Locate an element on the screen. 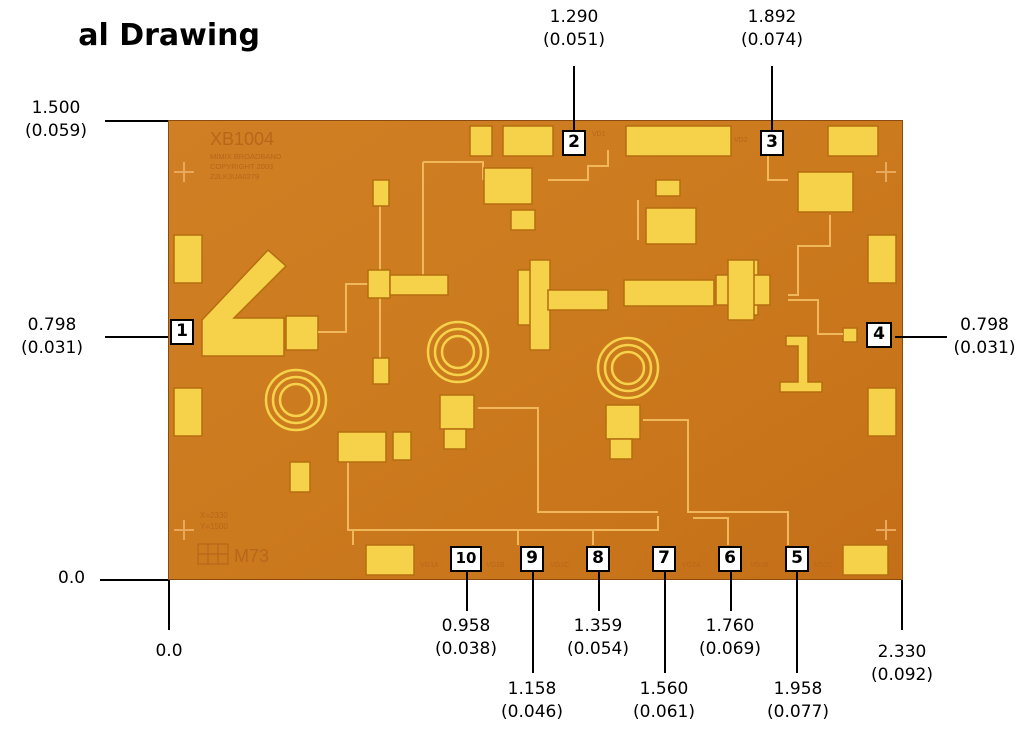  pad-label-3: 3 is located at coordinates (772, 143).